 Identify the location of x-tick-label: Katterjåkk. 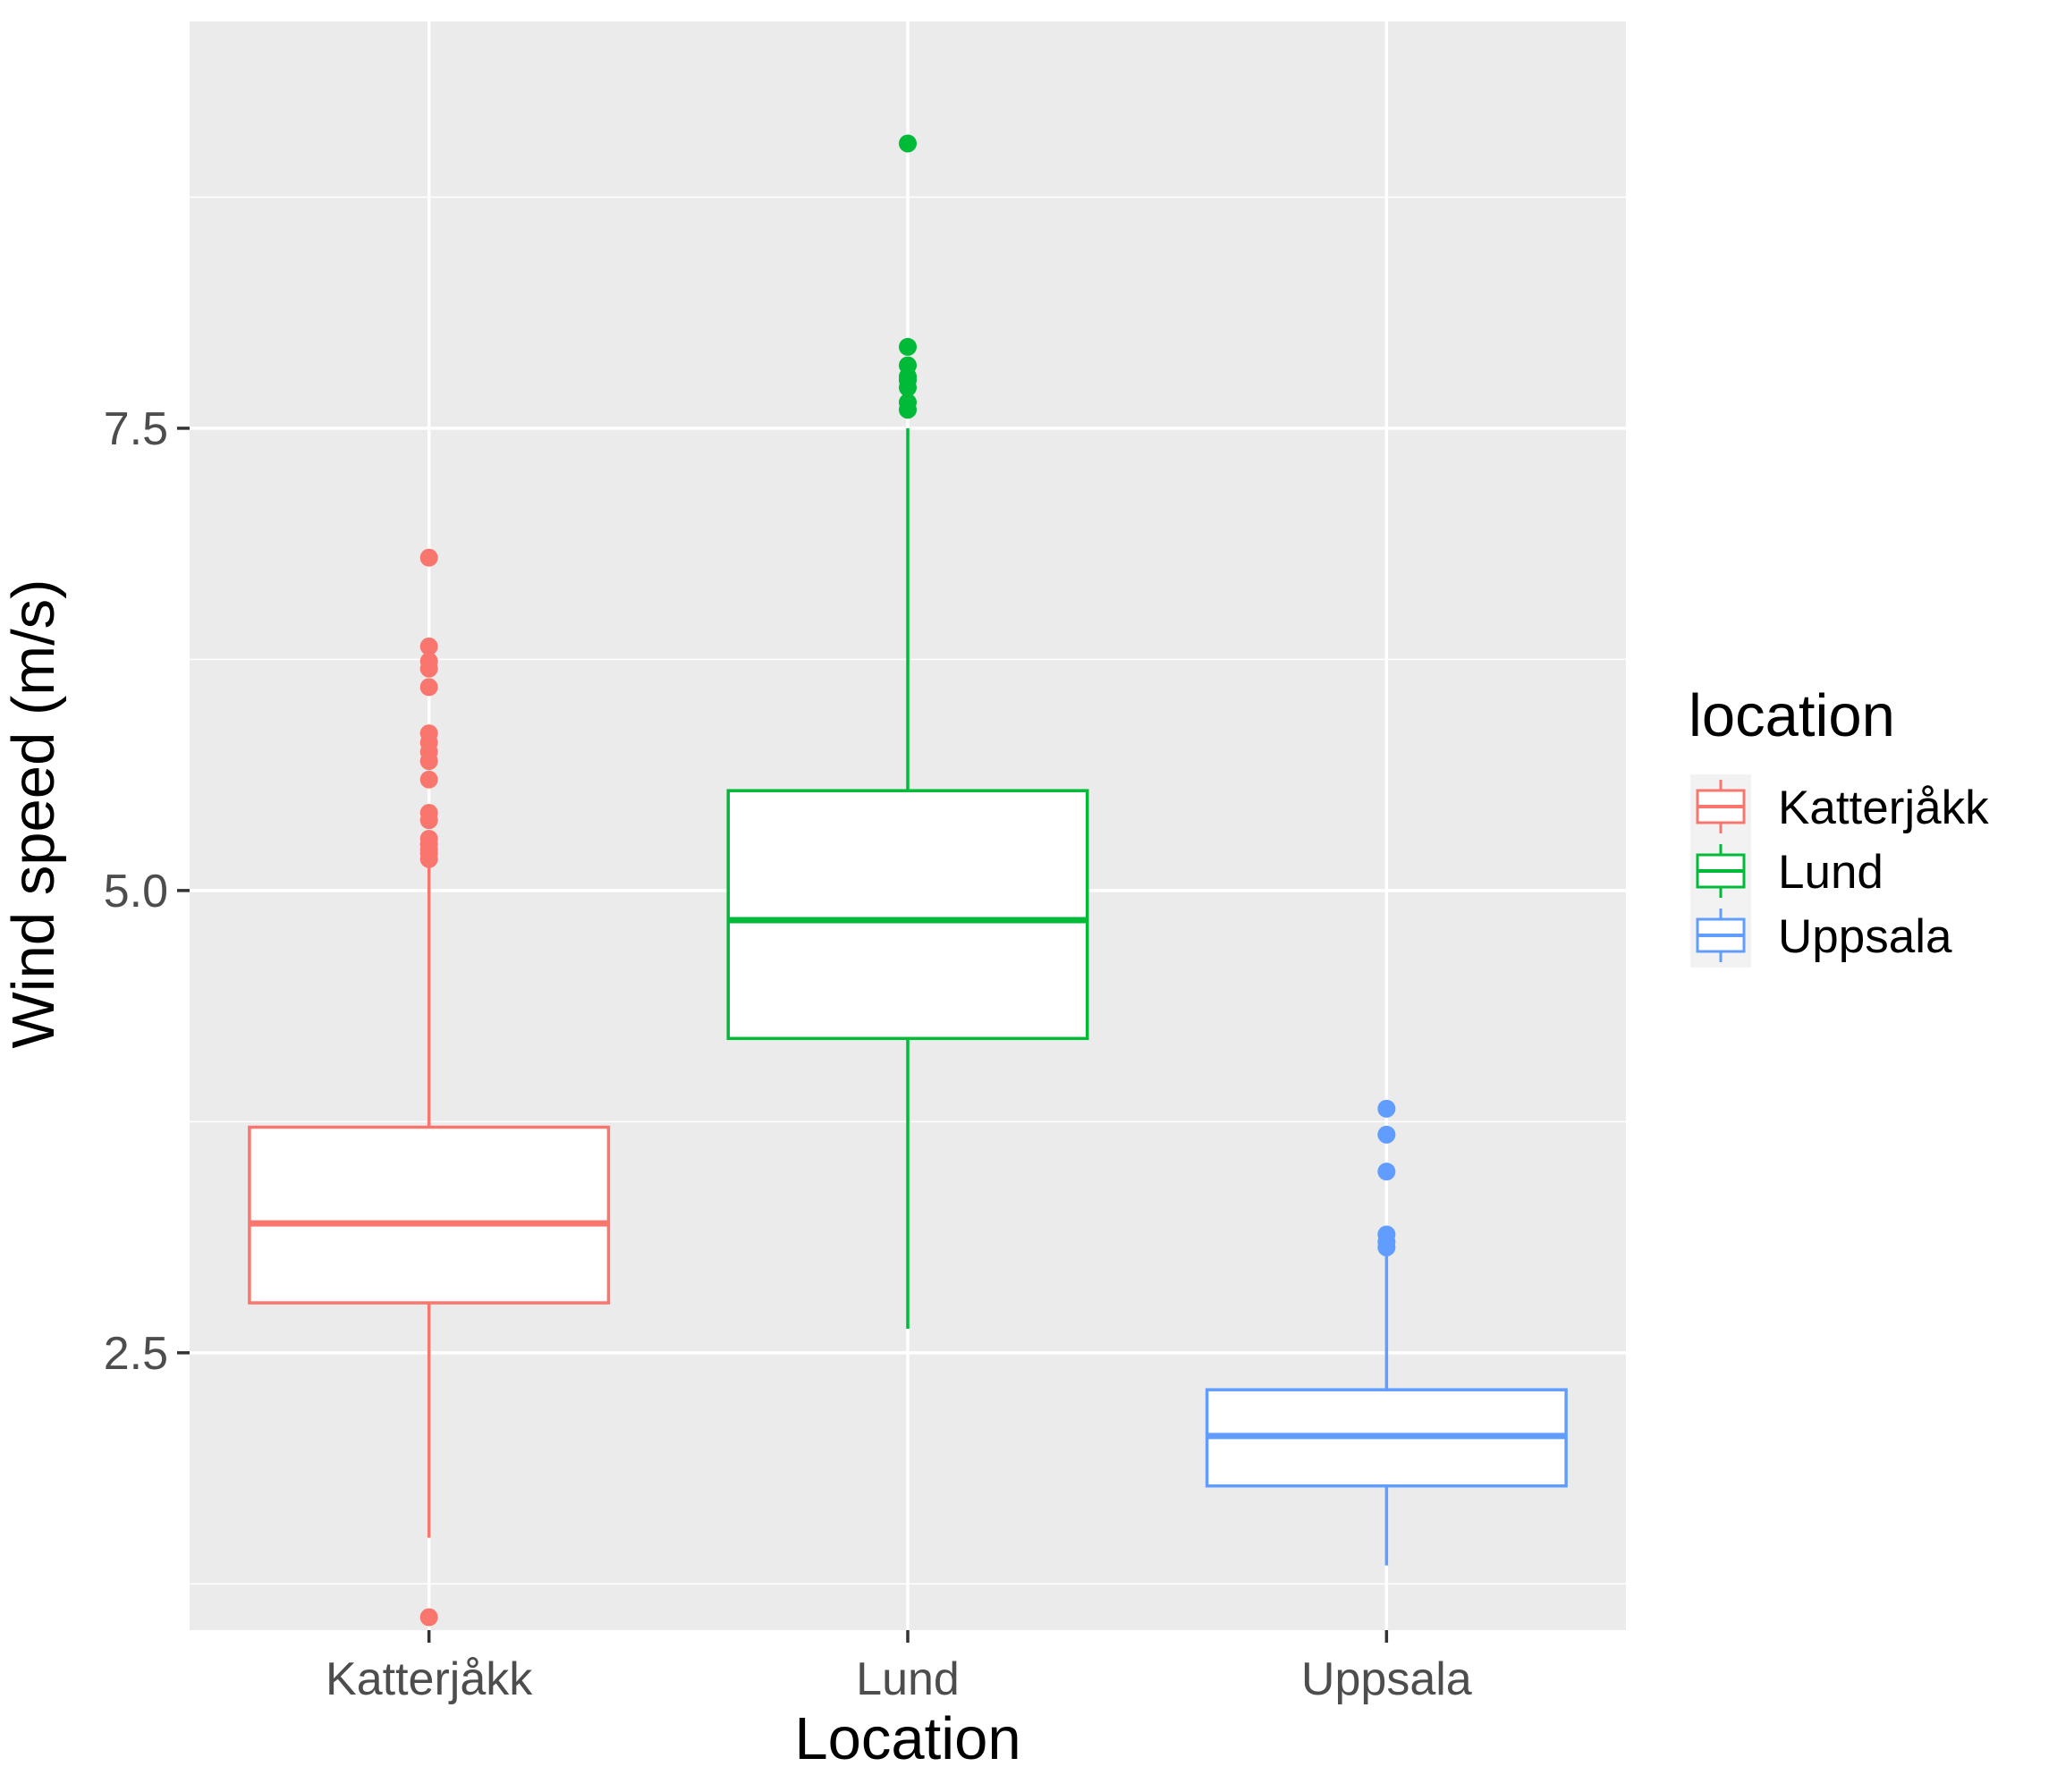
(429, 1679).